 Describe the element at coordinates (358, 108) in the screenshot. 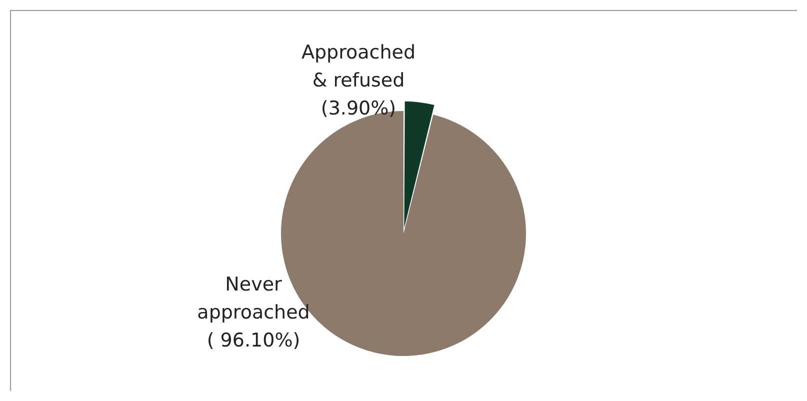

I see `data-label: (3.90%)` at that location.